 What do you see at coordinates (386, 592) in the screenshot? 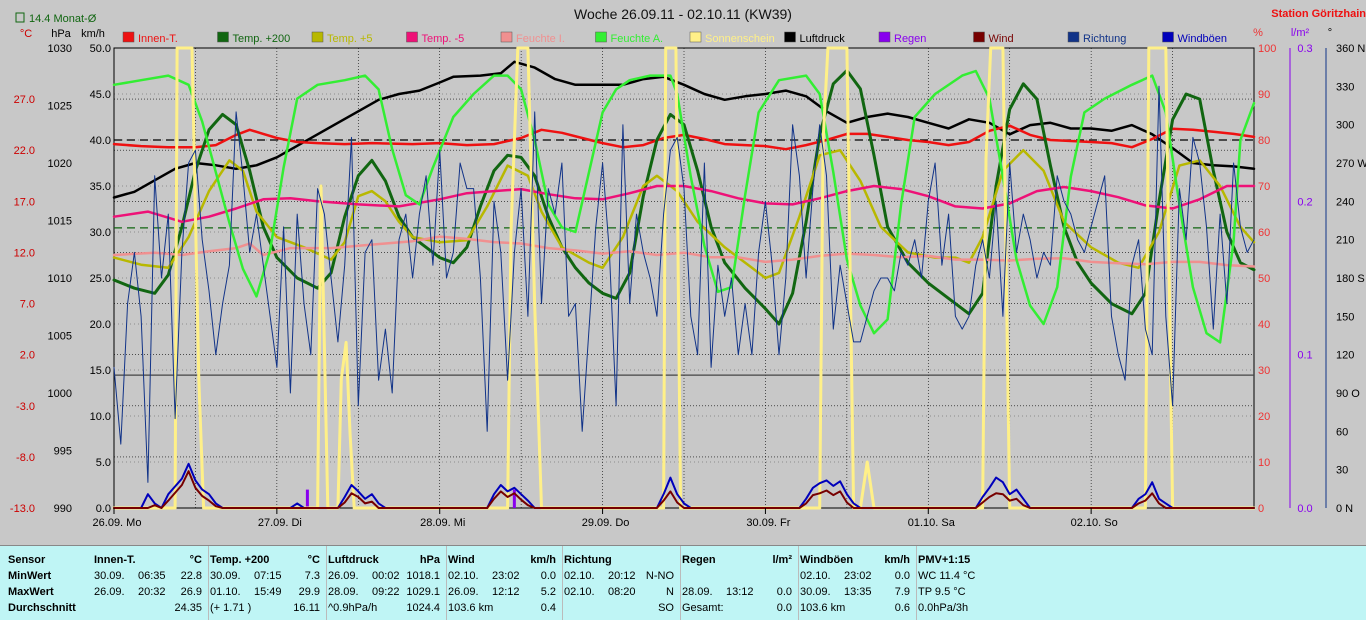
I see `table-cell-row: 28.09. 09:22 1029.1` at bounding box center [386, 592].